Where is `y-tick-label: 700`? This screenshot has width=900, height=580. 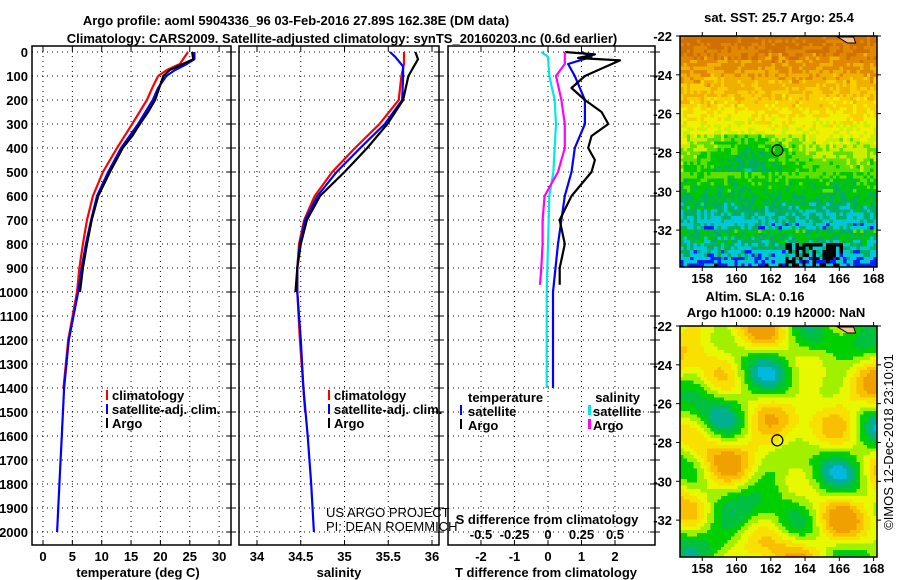
y-tick-label: 700 is located at coordinates (17, 220).